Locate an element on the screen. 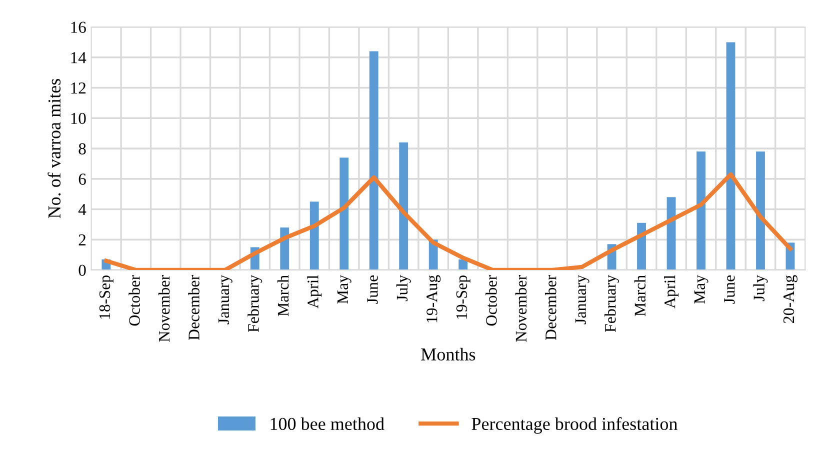  x-tick-label: 20-Aug is located at coordinates (790, 299).